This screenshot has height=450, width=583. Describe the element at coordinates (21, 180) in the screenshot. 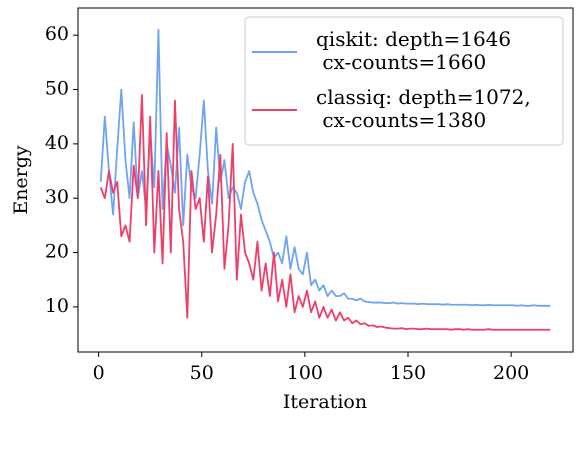

I see `y-axis-label: Energy` at that location.